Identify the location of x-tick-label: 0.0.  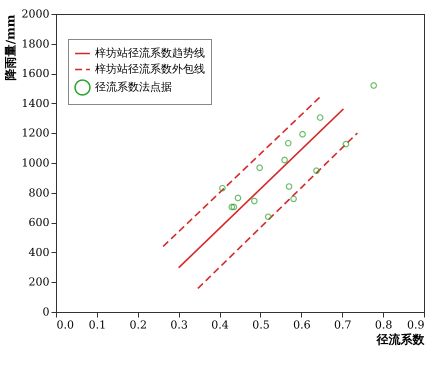
(65, 325).